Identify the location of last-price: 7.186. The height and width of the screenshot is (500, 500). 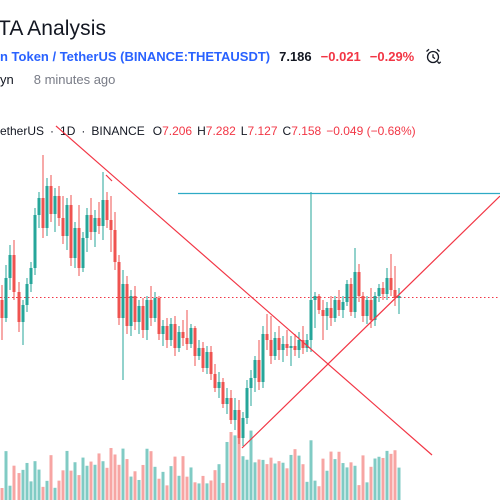
(295, 56).